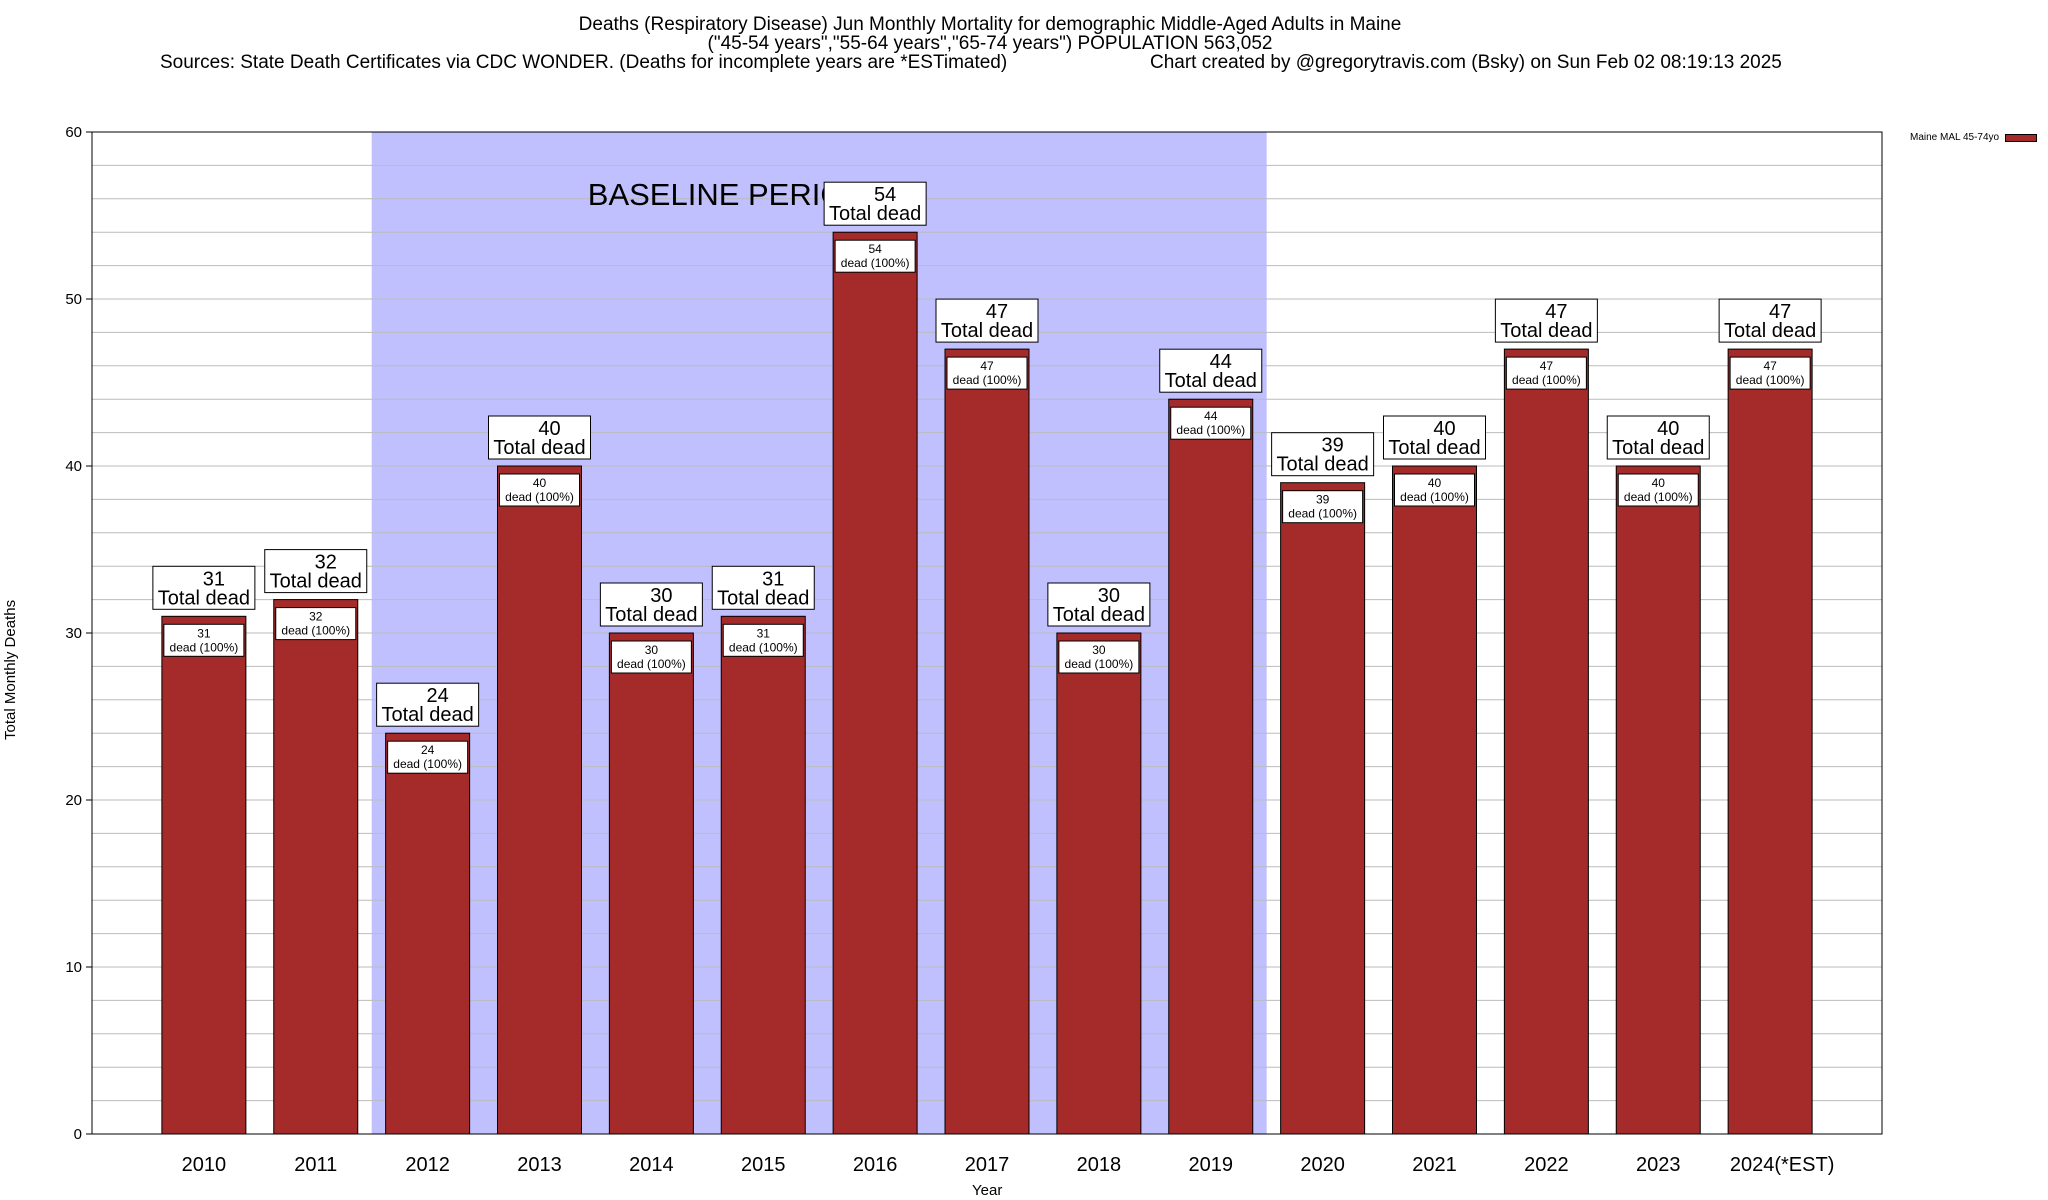 This screenshot has height=1200, width=2048. I want to click on y-tick-label: 10, so click(73, 967).